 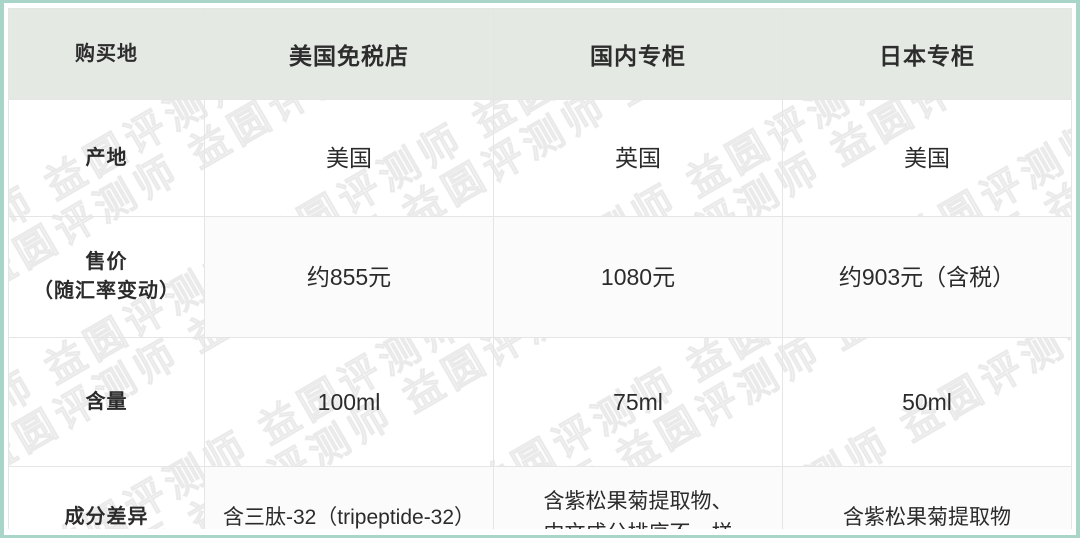 I want to click on cell-volume-cn: 75ml, so click(x=638, y=402).